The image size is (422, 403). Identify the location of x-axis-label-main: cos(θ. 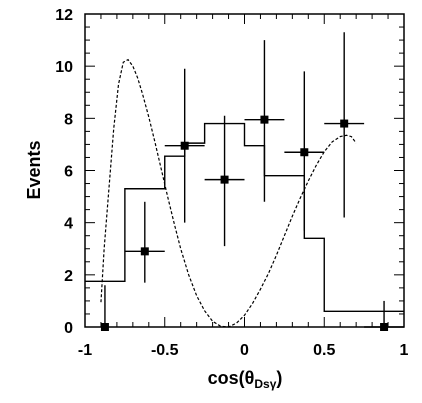
(231, 378).